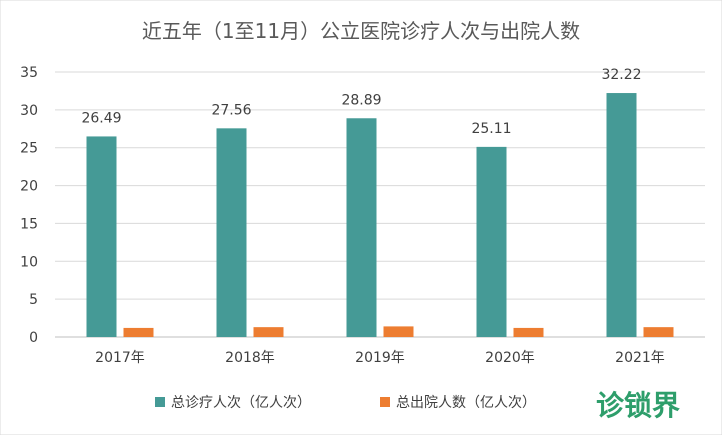  What do you see at coordinates (510, 358) in the screenshot?
I see `x-tick-label: 2020年` at bounding box center [510, 358].